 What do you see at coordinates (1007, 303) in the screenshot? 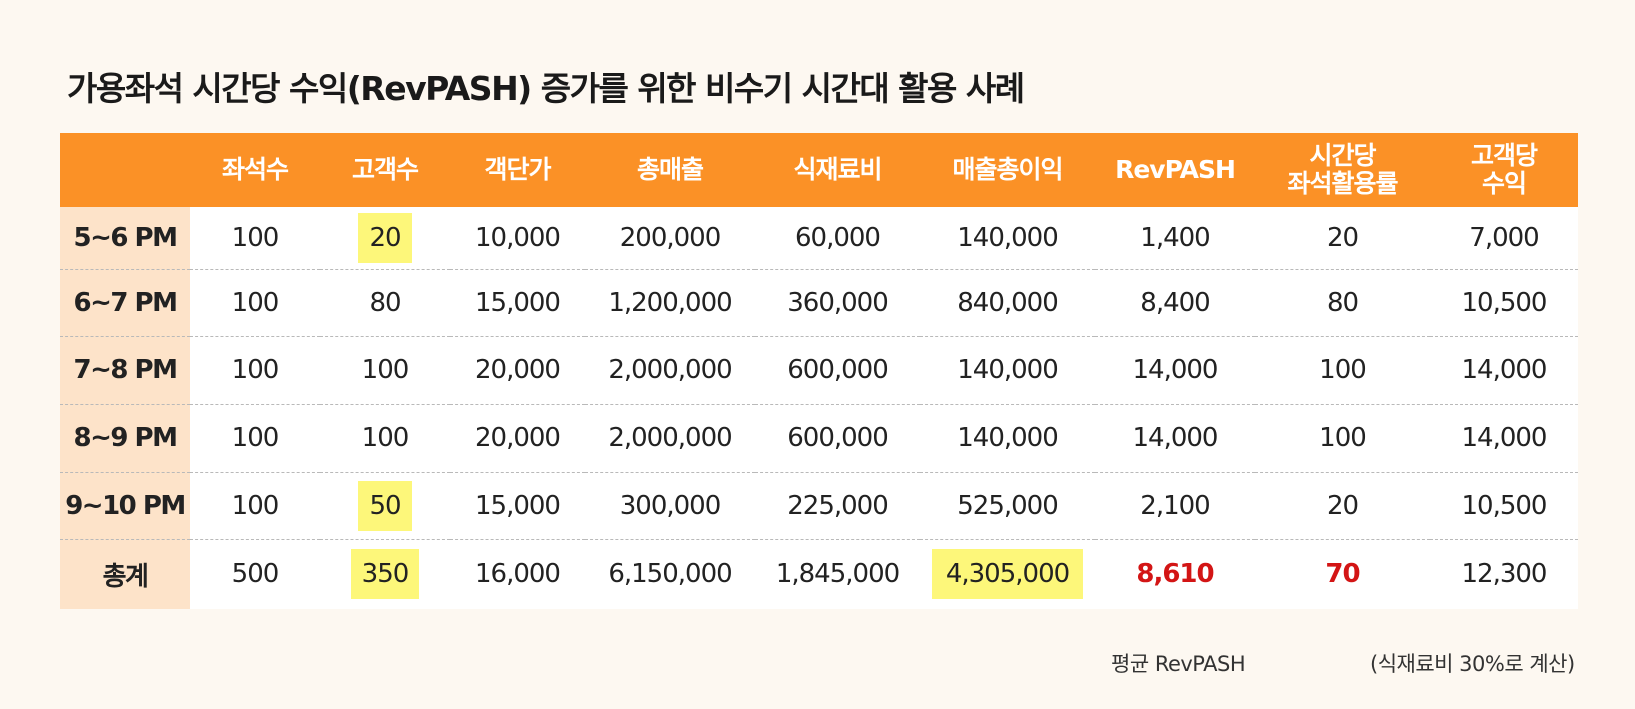
I see `cell-gross-profit: 840,000` at bounding box center [1007, 303].